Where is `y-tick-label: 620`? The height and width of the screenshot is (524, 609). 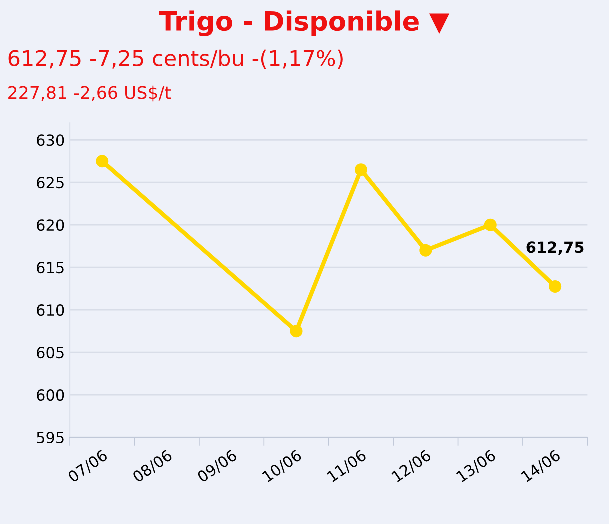
y-tick-label: 620 is located at coordinates (50, 226).